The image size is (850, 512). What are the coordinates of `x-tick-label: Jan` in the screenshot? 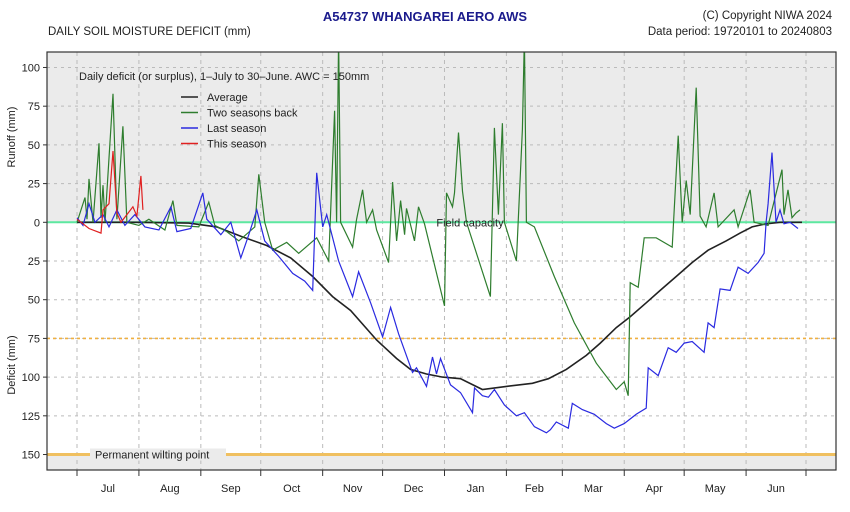 It's located at (476, 489).